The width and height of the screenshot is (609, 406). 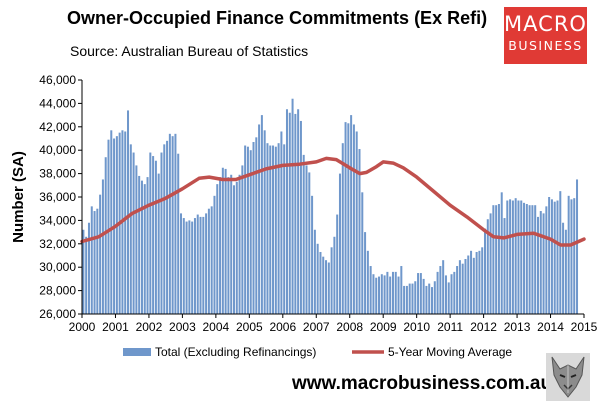 I want to click on wolf-logo-icon, so click(x=568, y=377).